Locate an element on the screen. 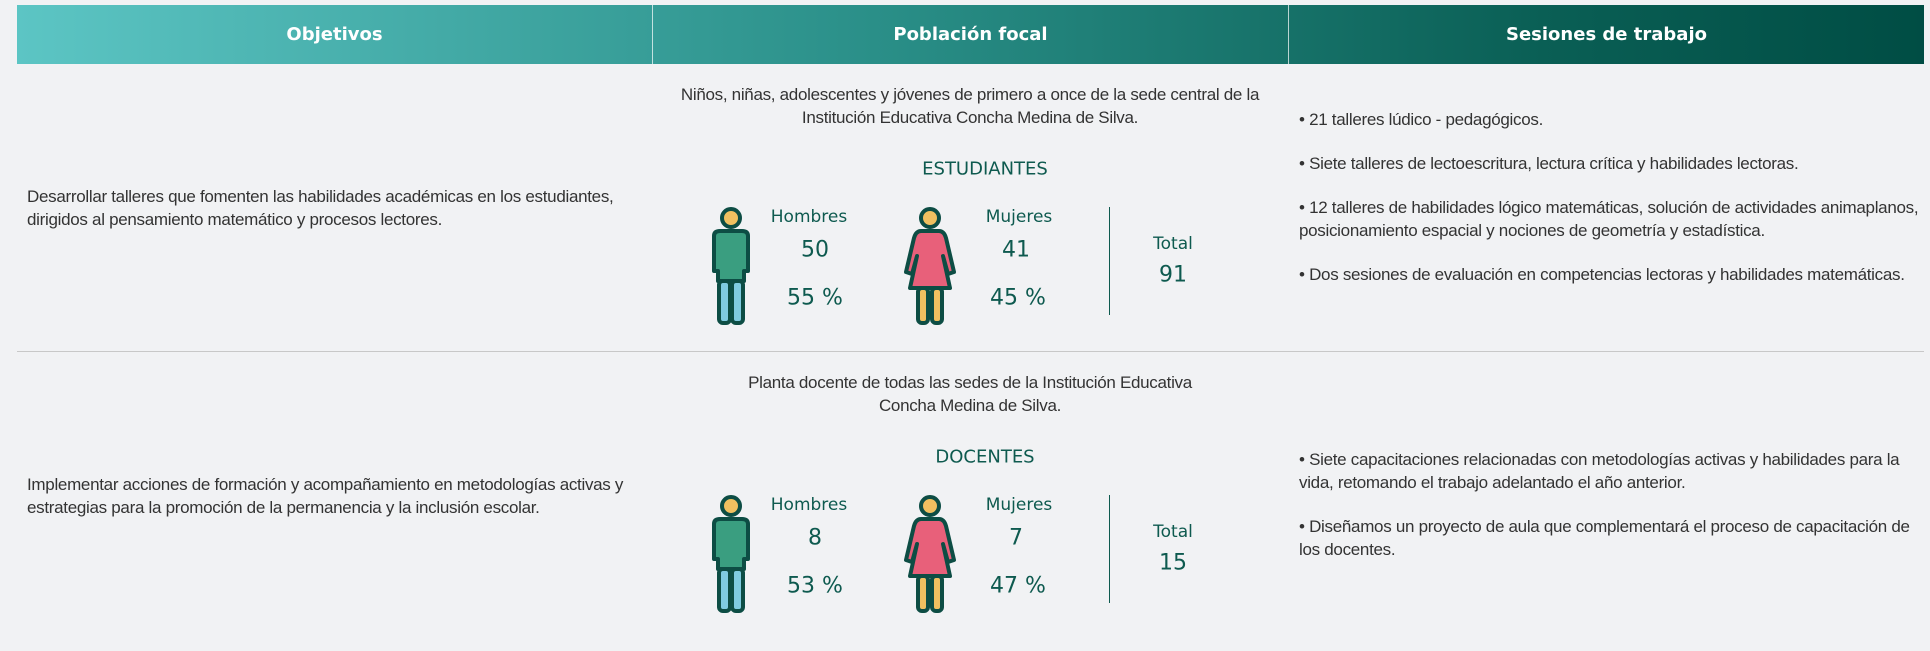 This screenshot has height=651, width=1930. women-count: 41 is located at coordinates (1016, 250).